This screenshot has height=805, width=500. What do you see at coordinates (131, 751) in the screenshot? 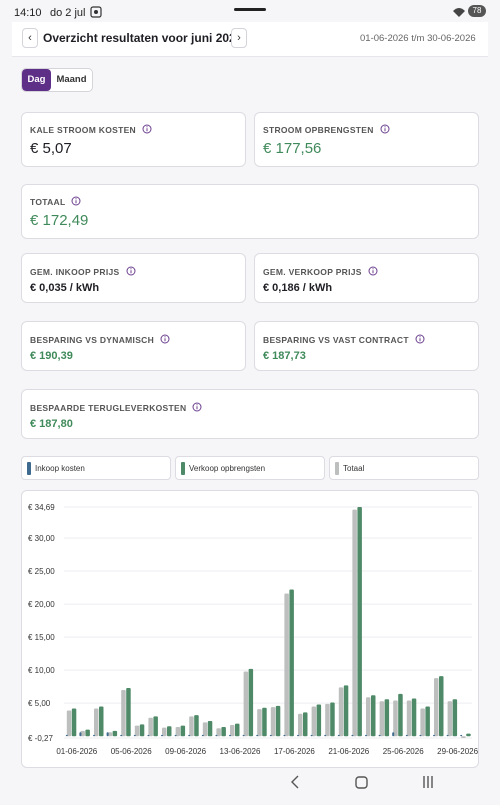
I see `x-tick-label: 05-06-2026` at bounding box center [131, 751].